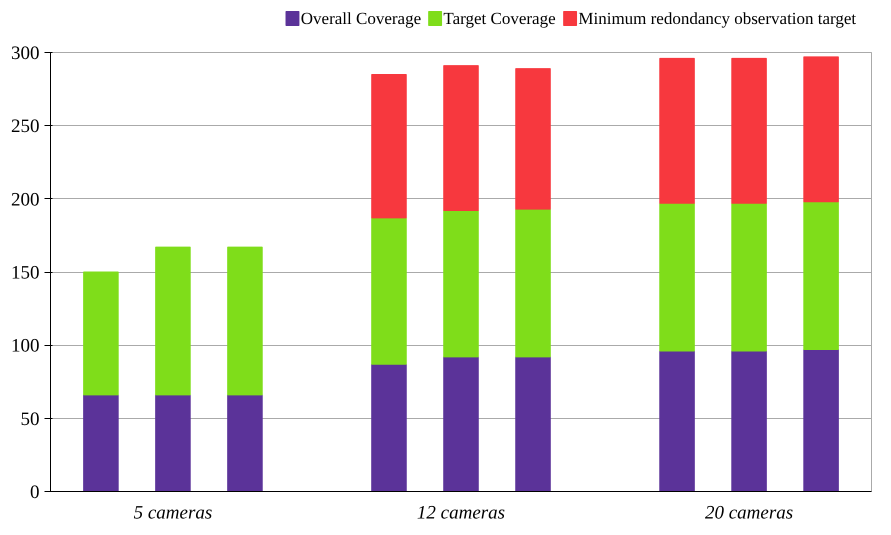  What do you see at coordinates (25, 346) in the screenshot?
I see `y-tick-label: 100` at bounding box center [25, 346].